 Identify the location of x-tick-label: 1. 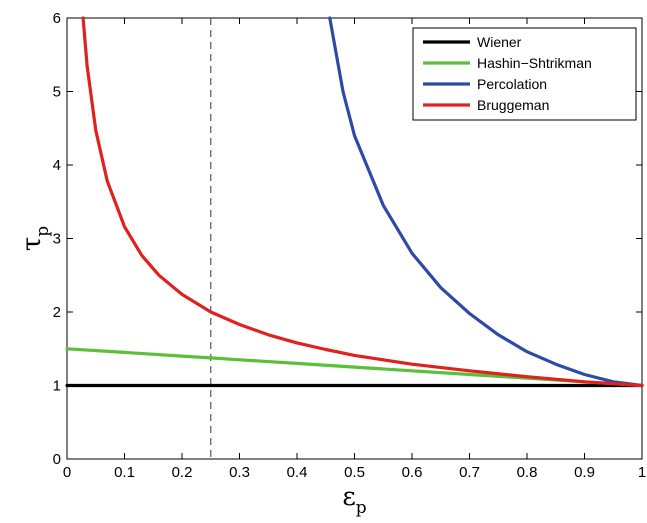
(642, 472).